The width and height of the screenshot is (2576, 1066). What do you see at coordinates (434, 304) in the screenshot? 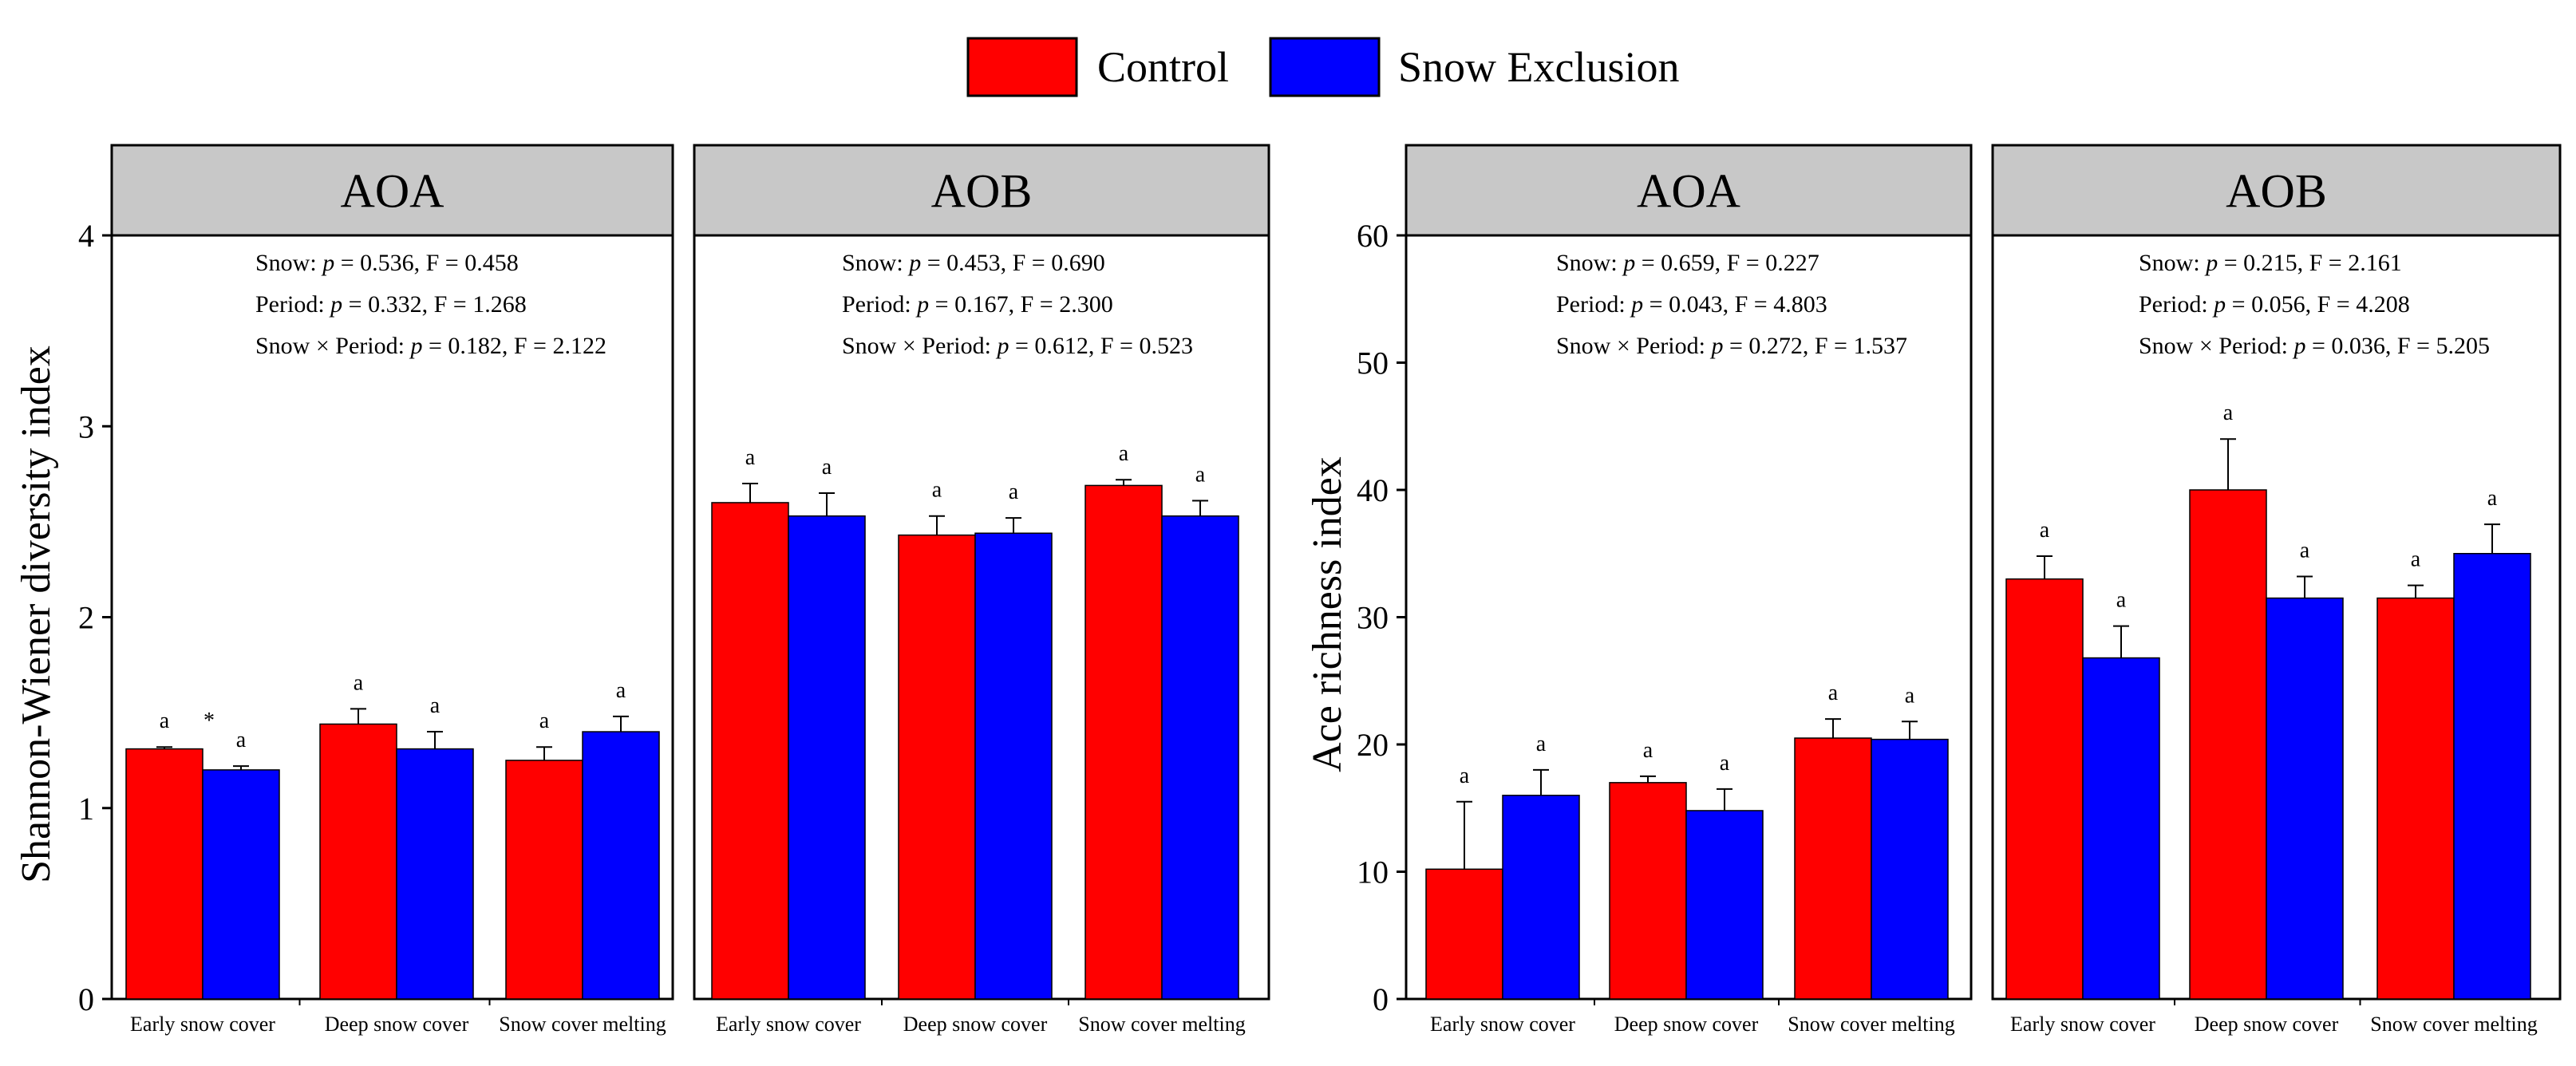
I see `stat-rest: = 0.332, F = 1.268` at bounding box center [434, 304].